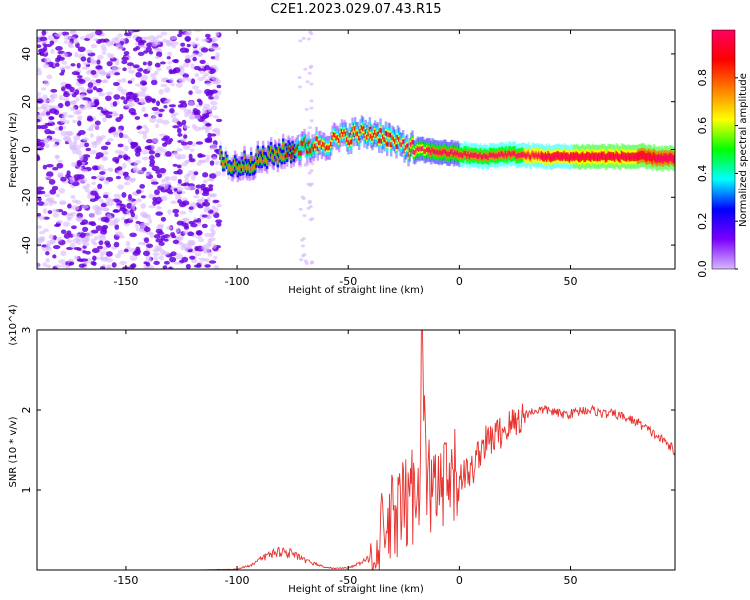 This screenshot has height=600, width=750. I want to click on colorbar-tick-label: 0.2, so click(702, 221).